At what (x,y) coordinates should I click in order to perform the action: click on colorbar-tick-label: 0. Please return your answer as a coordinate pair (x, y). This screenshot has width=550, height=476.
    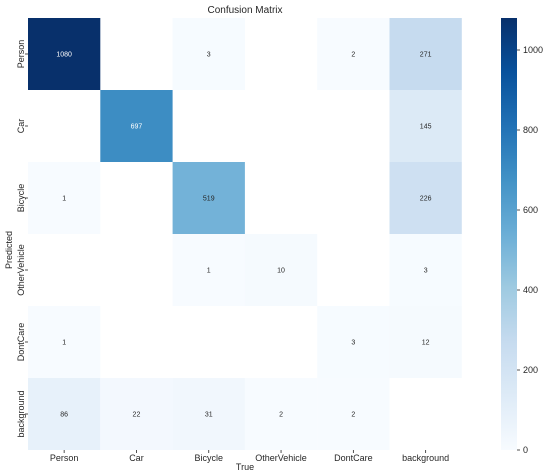
    Looking at the image, I should click on (525, 450).